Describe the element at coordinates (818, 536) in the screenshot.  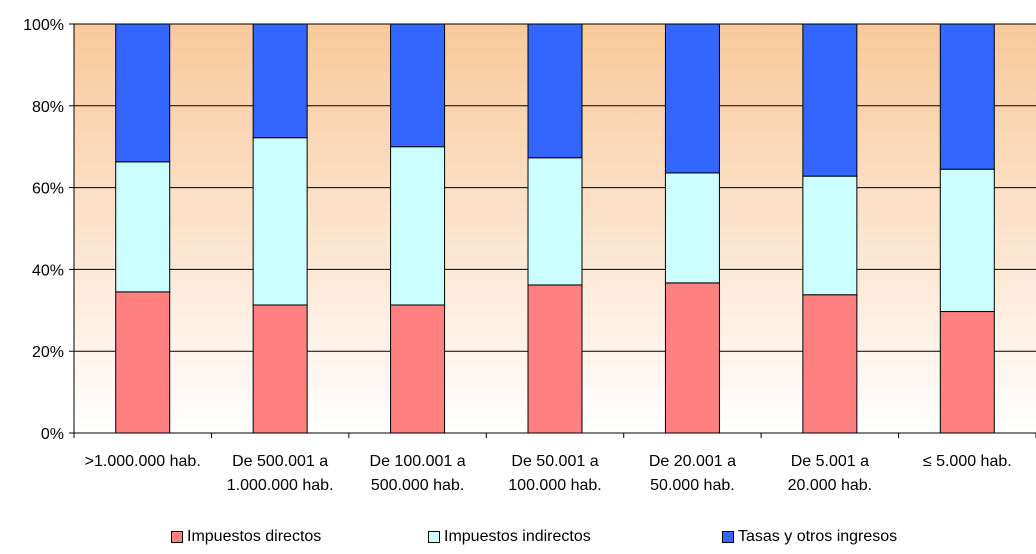
I see `legend-label-2: Tasas y otros ingresos` at that location.